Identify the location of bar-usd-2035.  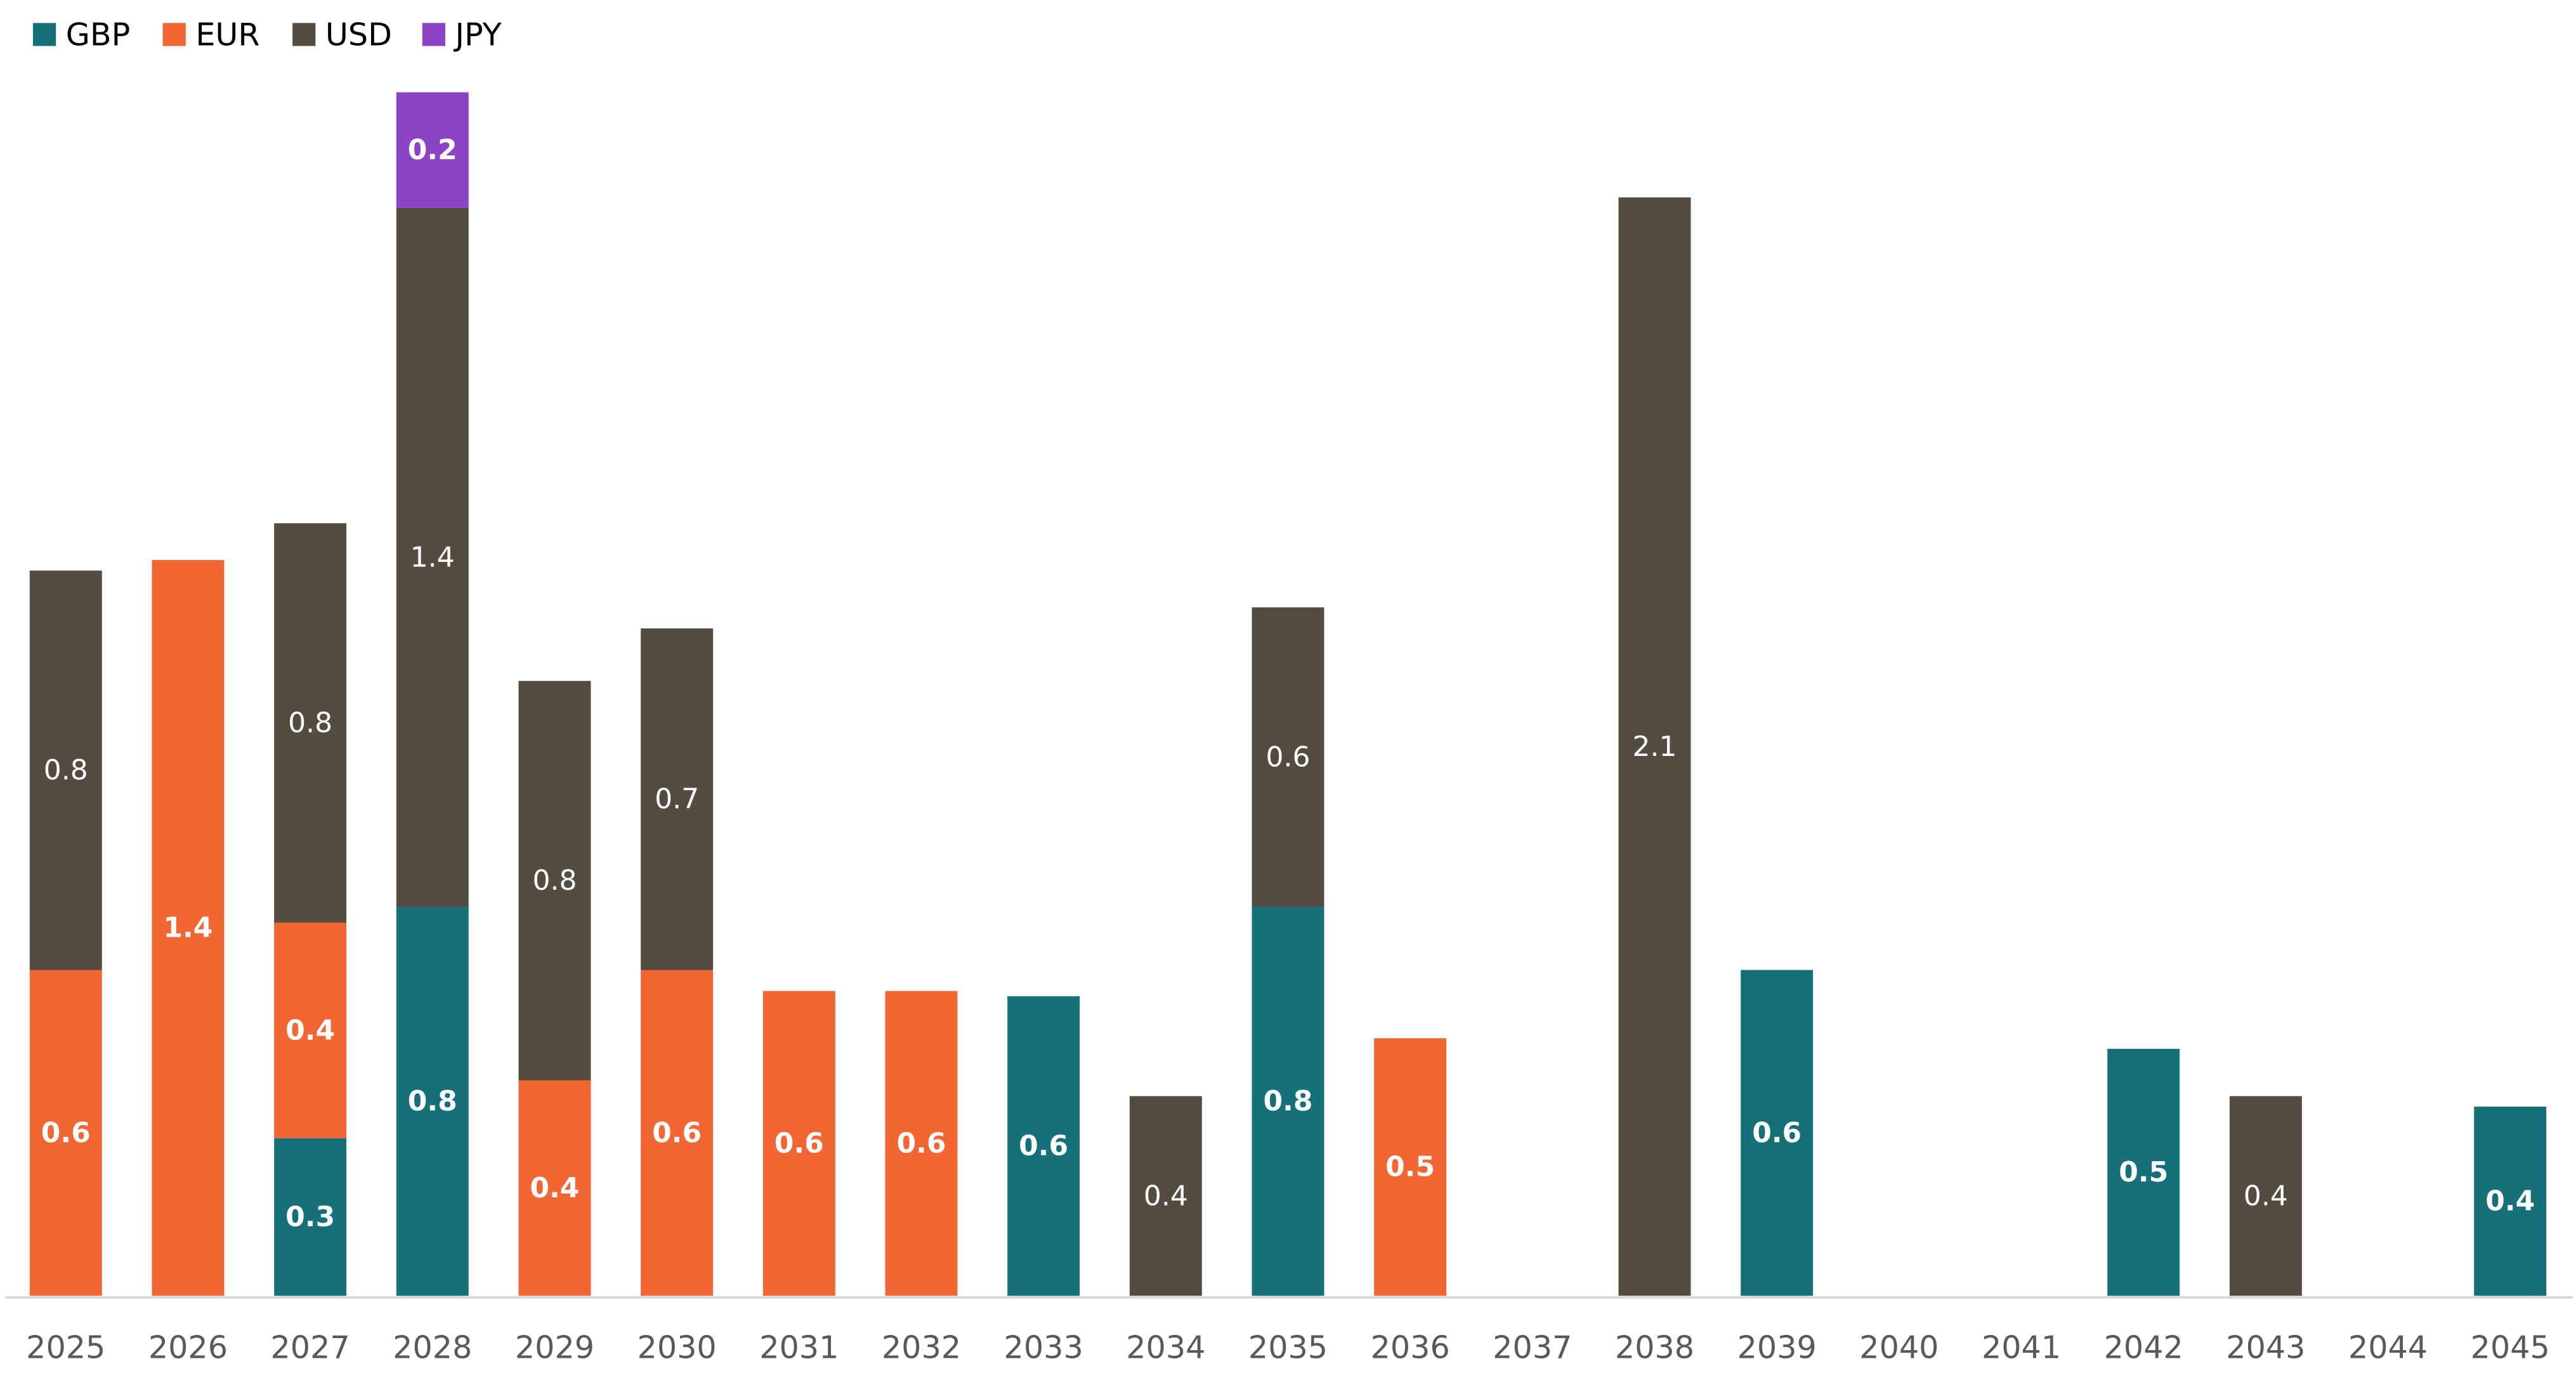
(1288, 757).